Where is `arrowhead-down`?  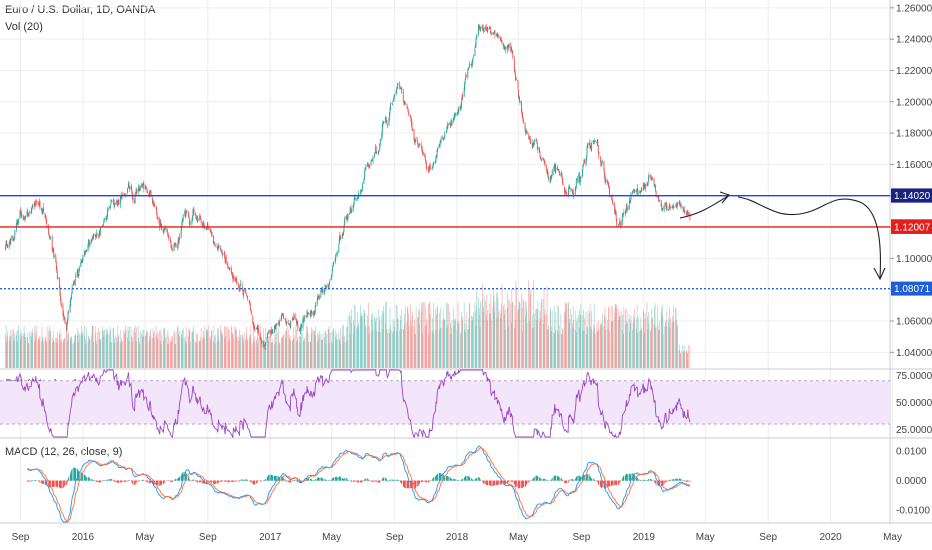
arrowhead-down is located at coordinates (879, 274).